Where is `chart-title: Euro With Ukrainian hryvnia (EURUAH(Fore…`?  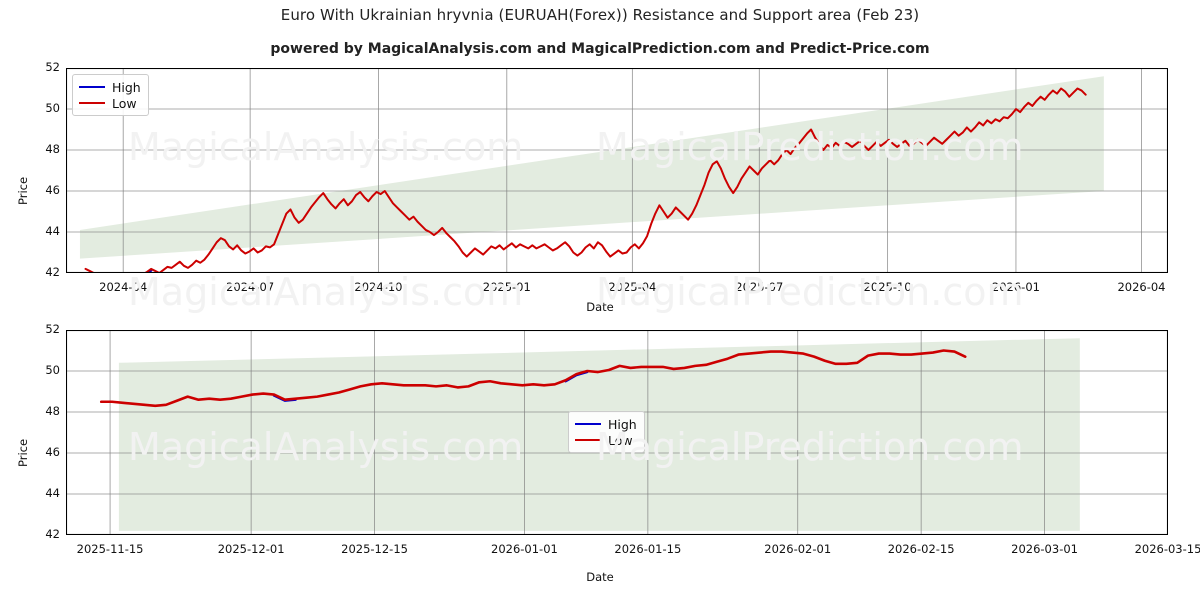
chart-title: Euro With Ukrainian hryvnia (EURUAH(Fore… is located at coordinates (600, 15).